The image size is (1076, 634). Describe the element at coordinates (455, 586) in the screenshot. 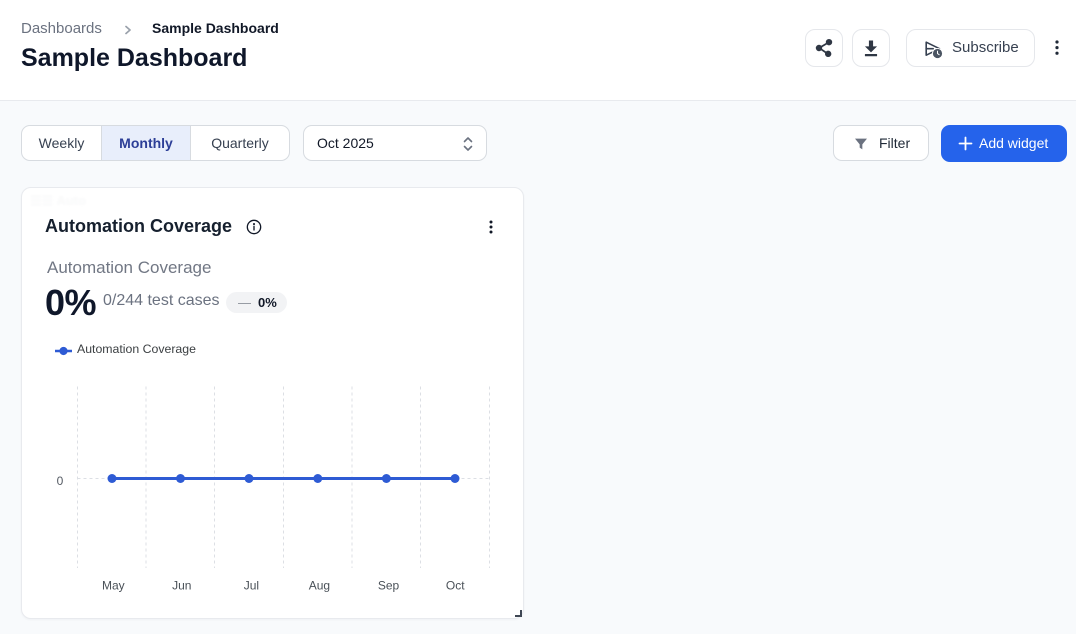

I see `svg-text: Oct` at that location.